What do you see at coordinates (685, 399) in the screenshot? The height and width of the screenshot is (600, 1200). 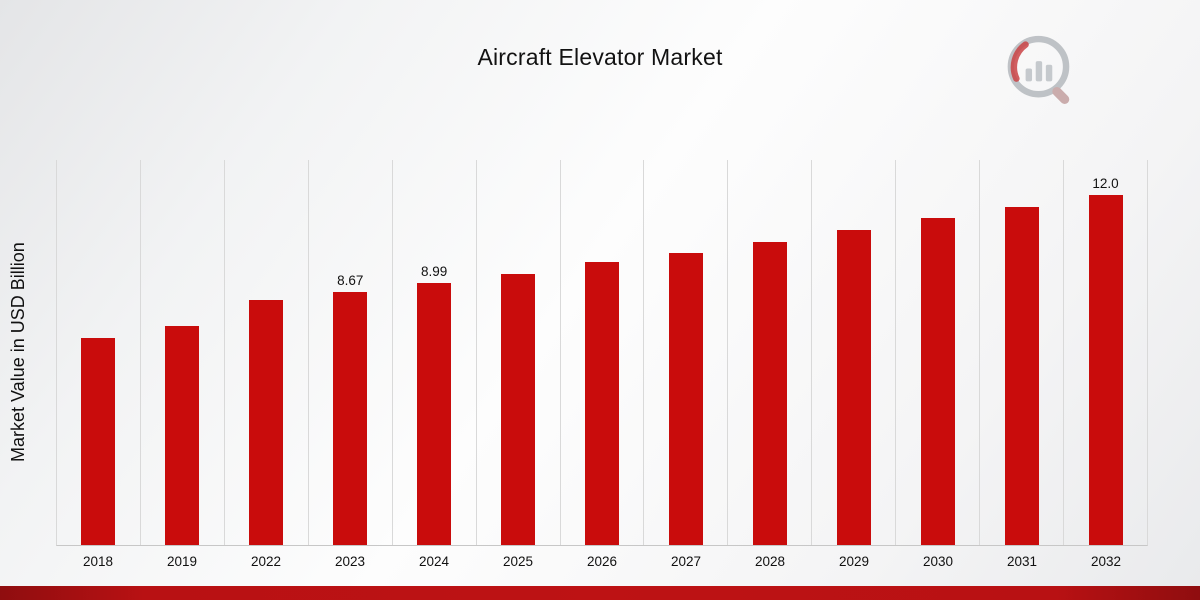 I see `bar-2027` at bounding box center [685, 399].